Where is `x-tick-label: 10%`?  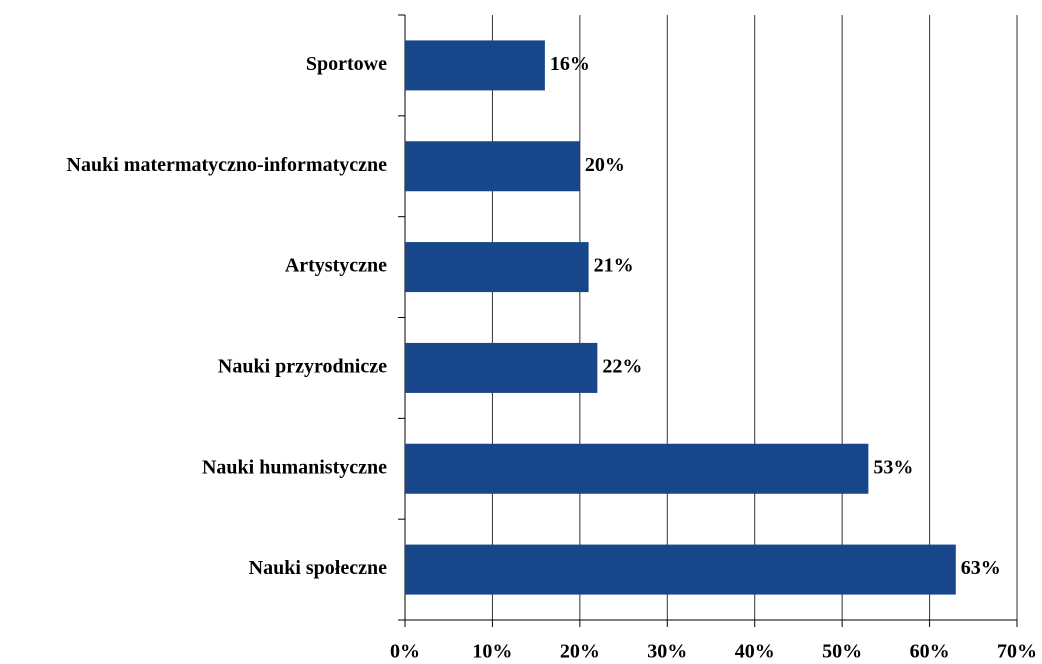 x-tick-label: 10% is located at coordinates (492, 652).